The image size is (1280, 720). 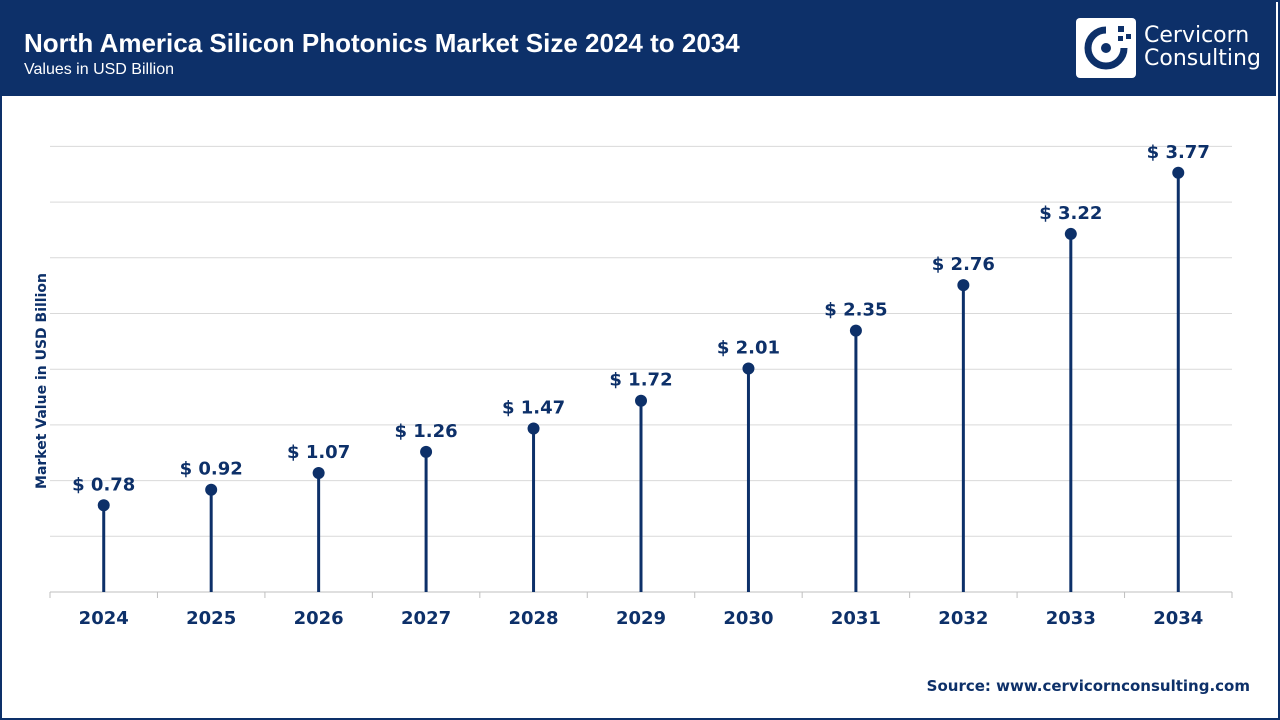 I want to click on data-label: $ 2.35, so click(x=855, y=310).